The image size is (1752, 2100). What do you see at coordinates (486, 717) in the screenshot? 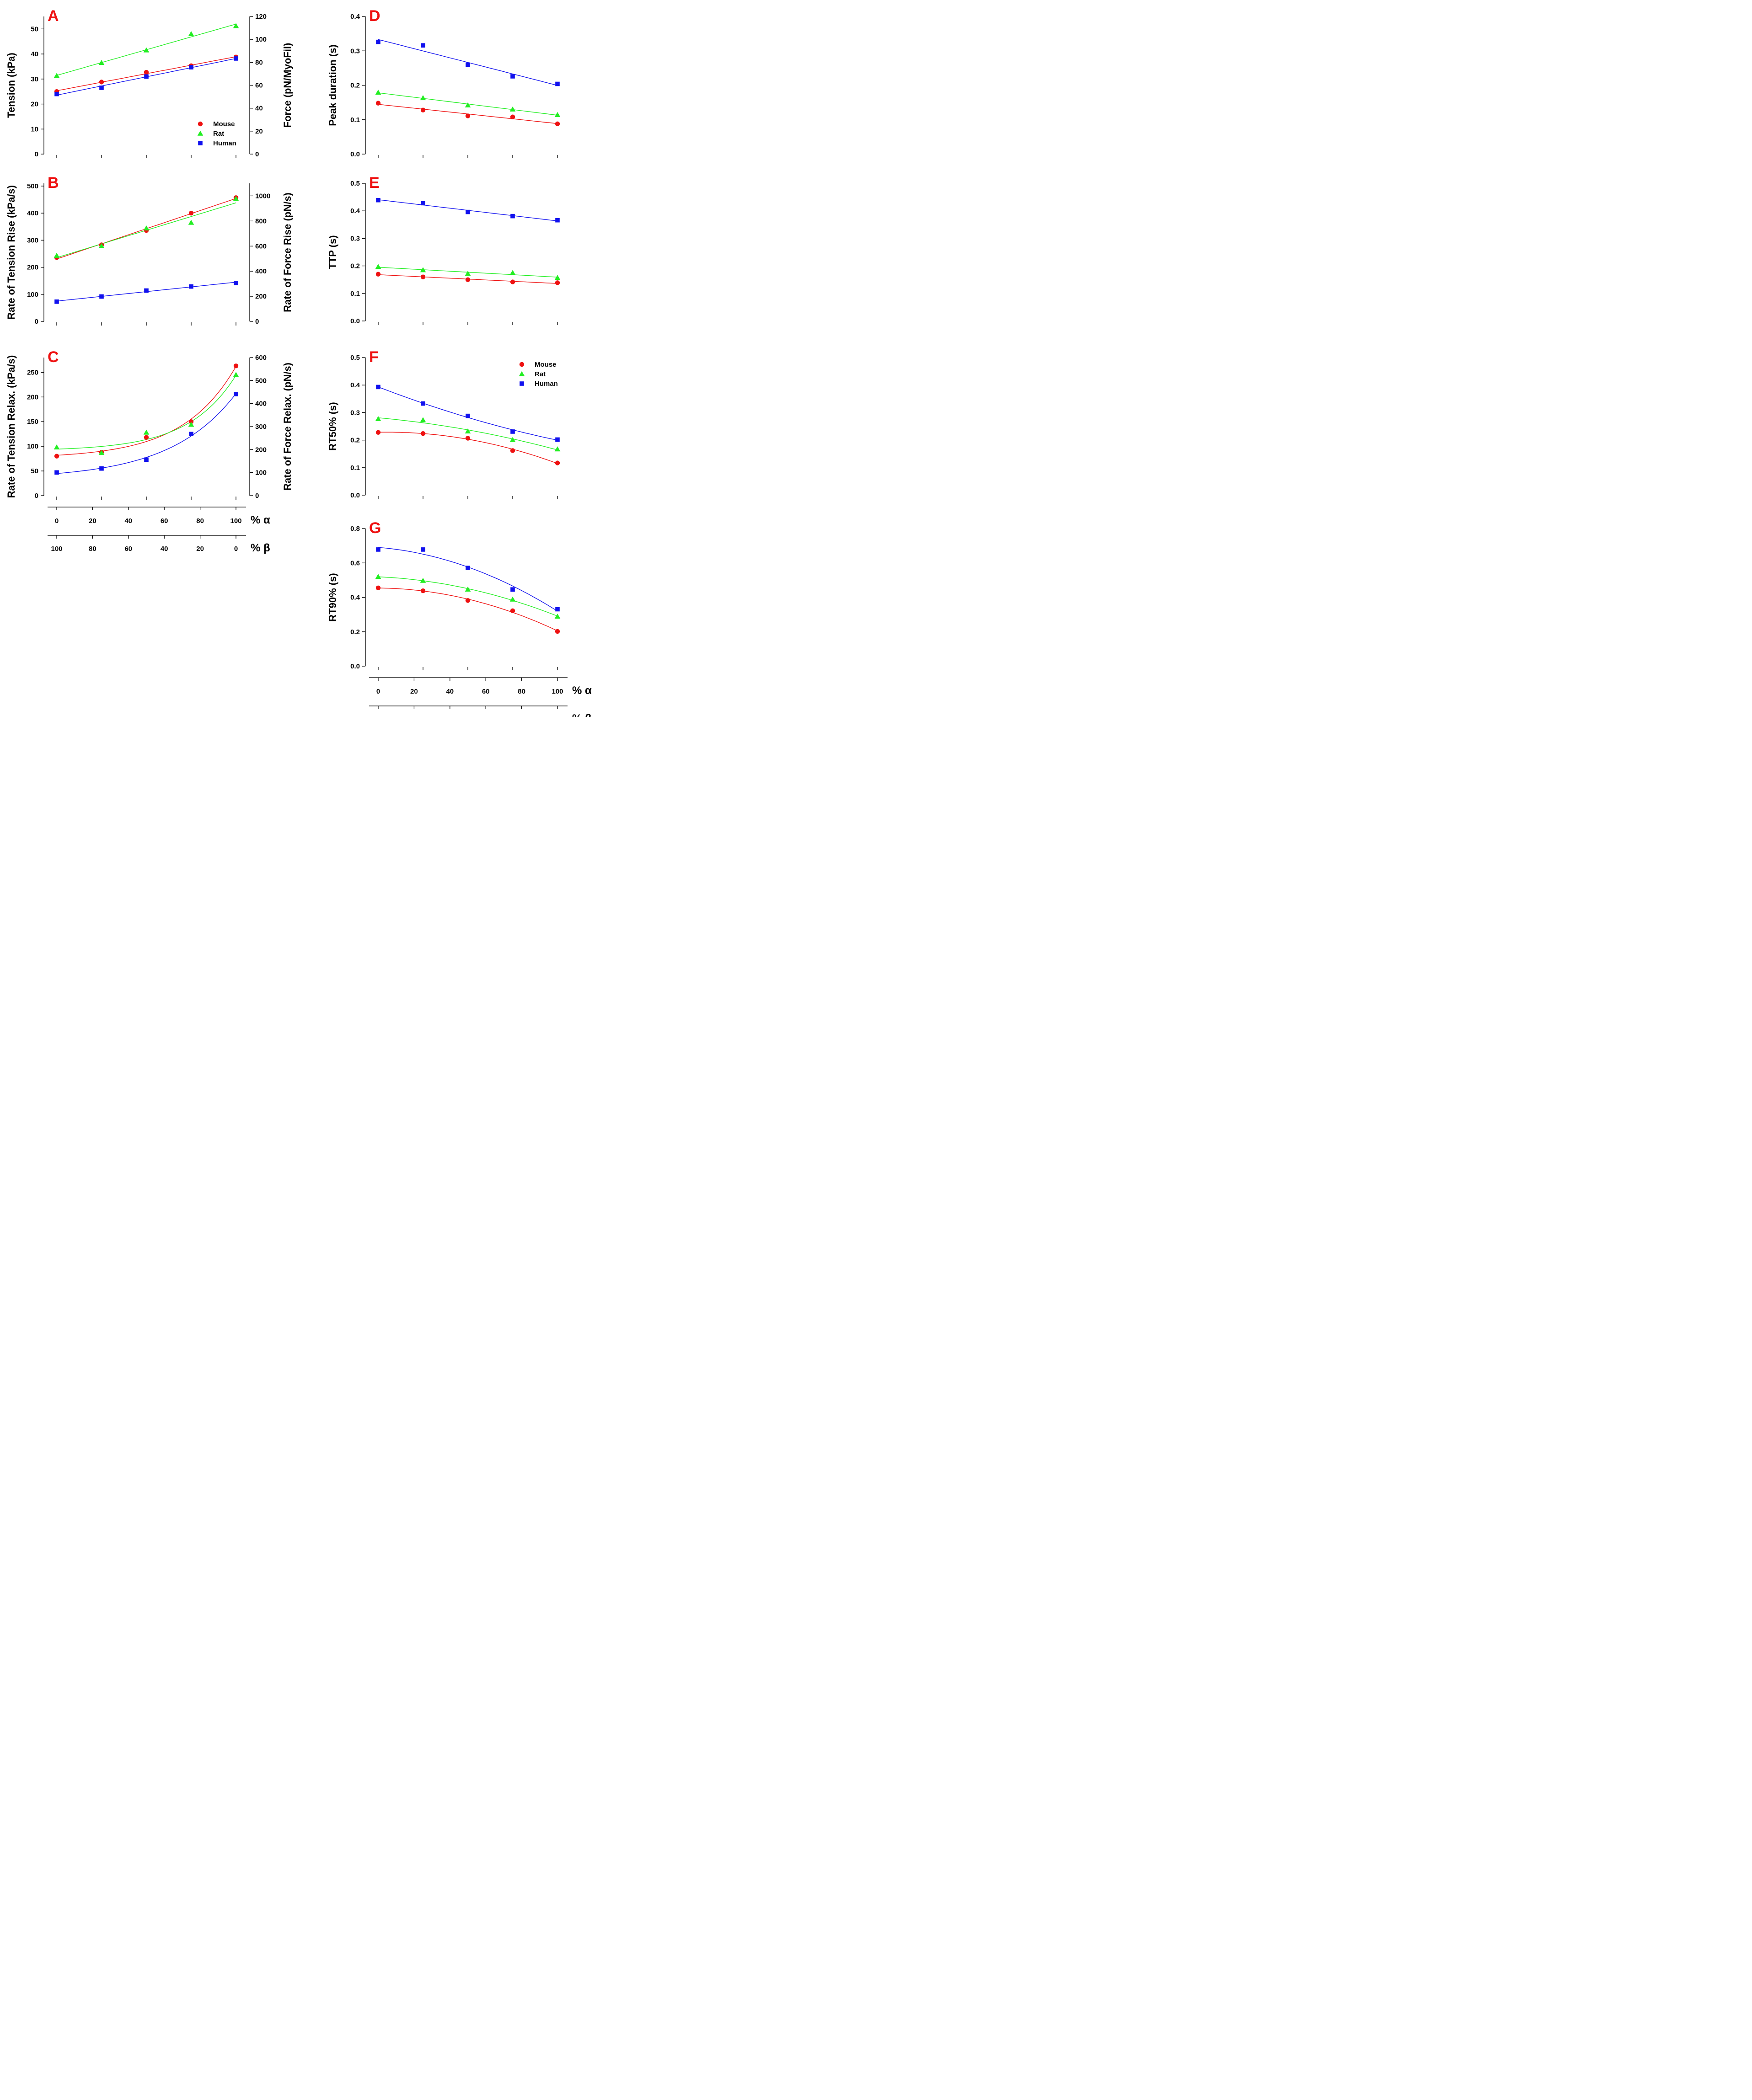
I see `beta-tick-label: 40` at bounding box center [486, 717].